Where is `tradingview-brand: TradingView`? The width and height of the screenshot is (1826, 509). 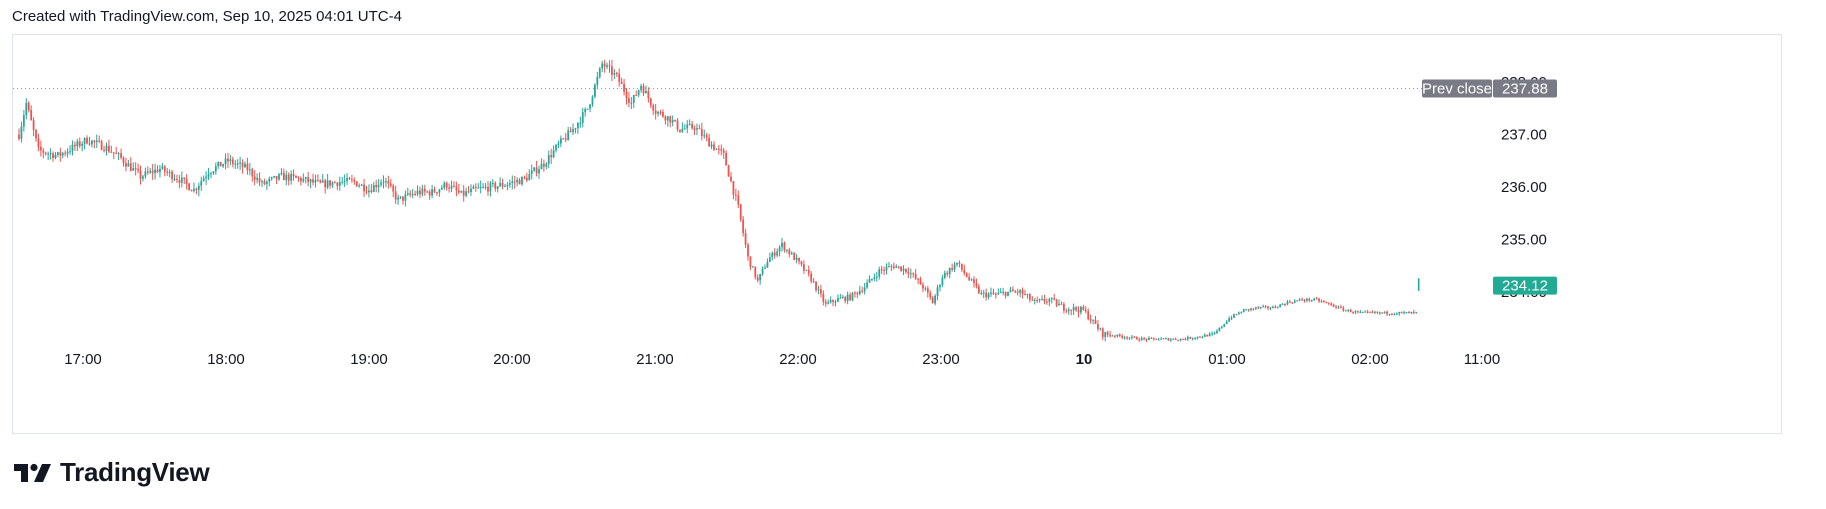 tradingview-brand: TradingView is located at coordinates (112, 472).